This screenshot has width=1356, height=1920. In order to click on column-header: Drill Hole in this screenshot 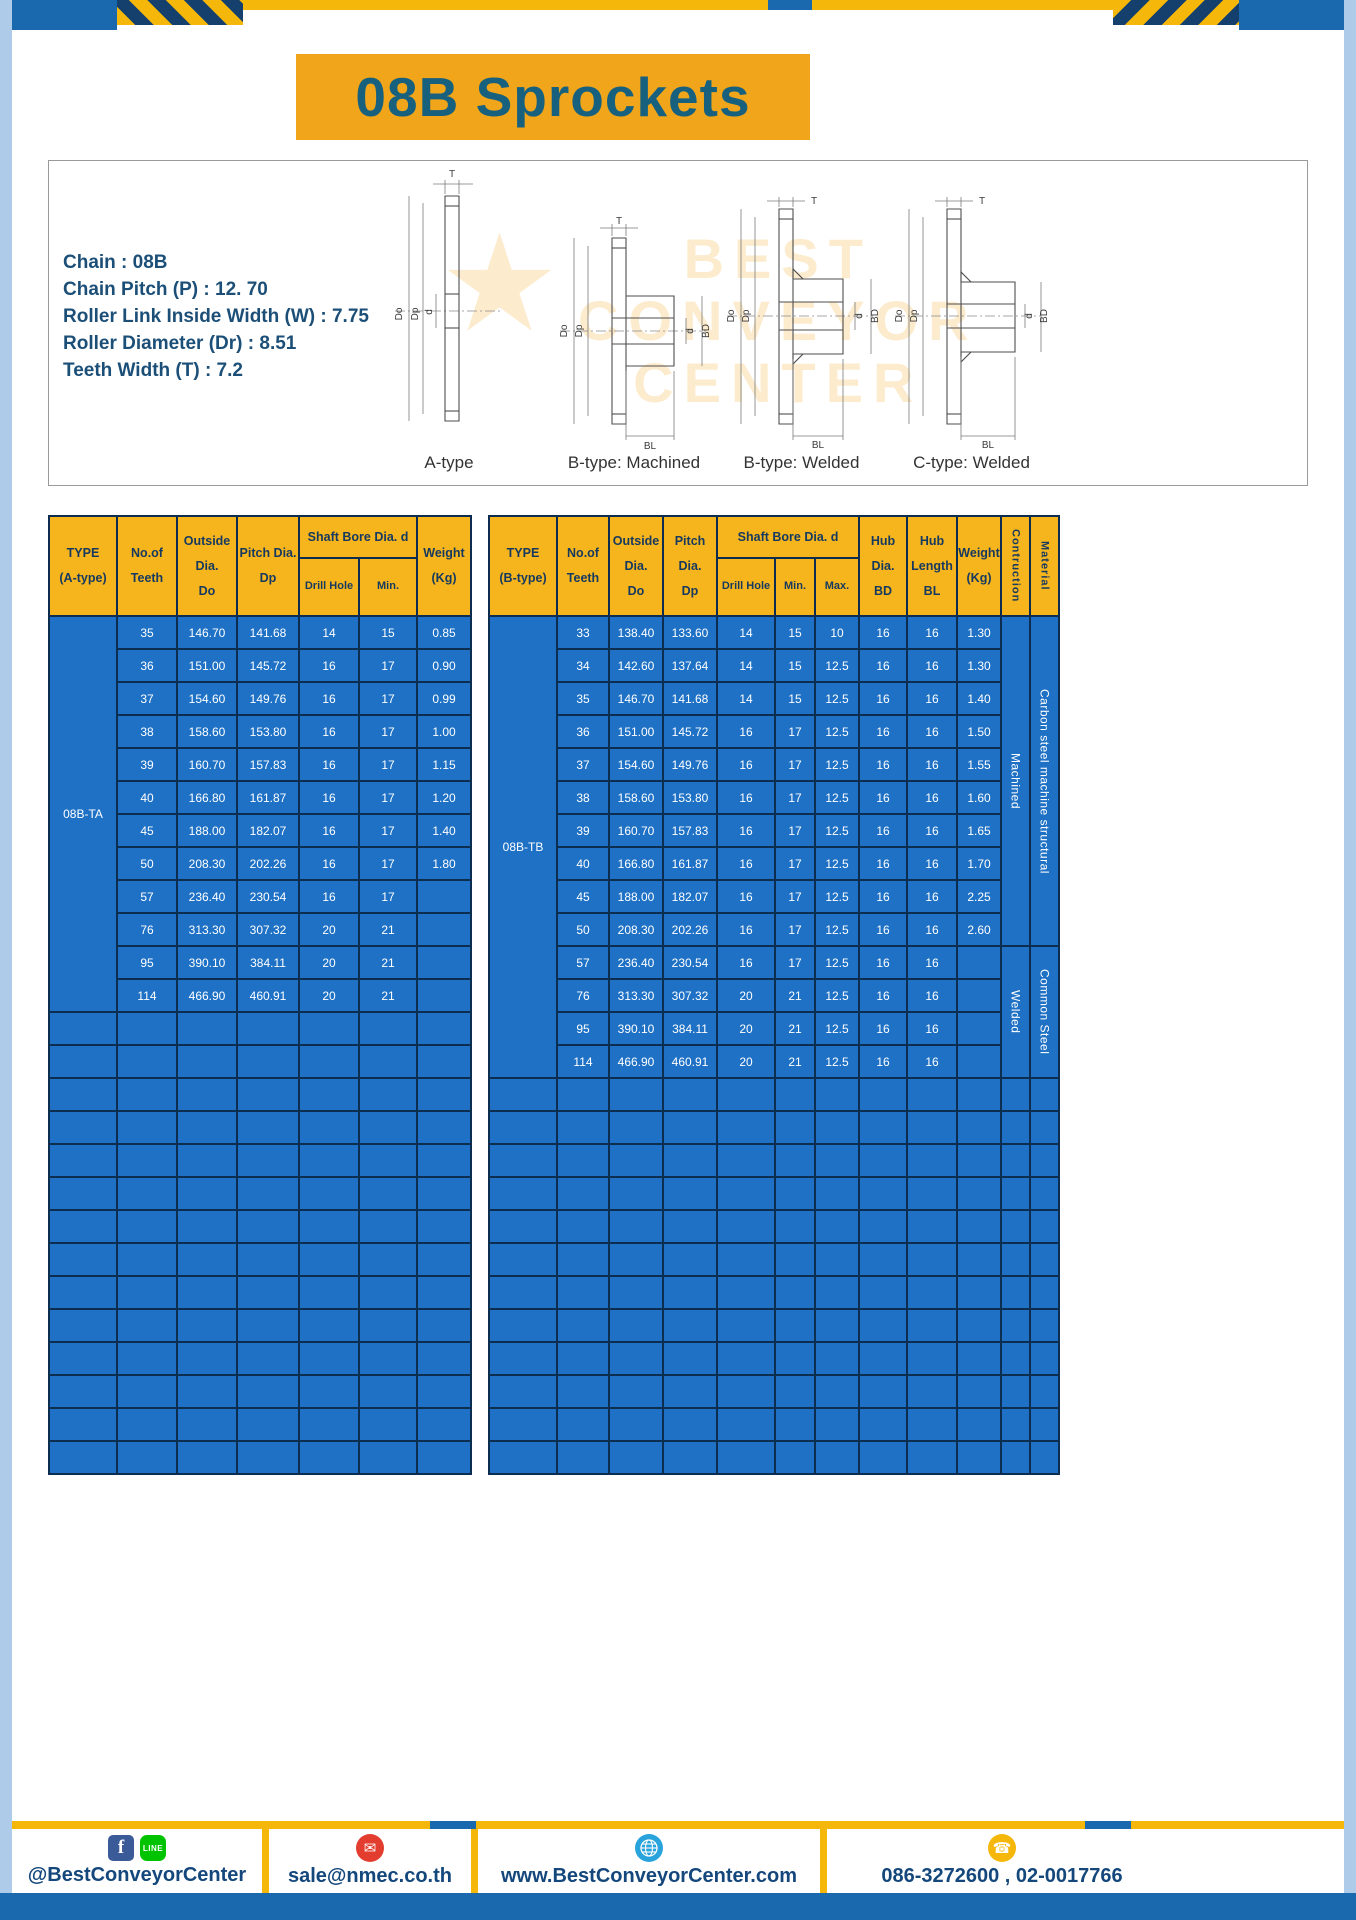, I will do `click(746, 587)`.